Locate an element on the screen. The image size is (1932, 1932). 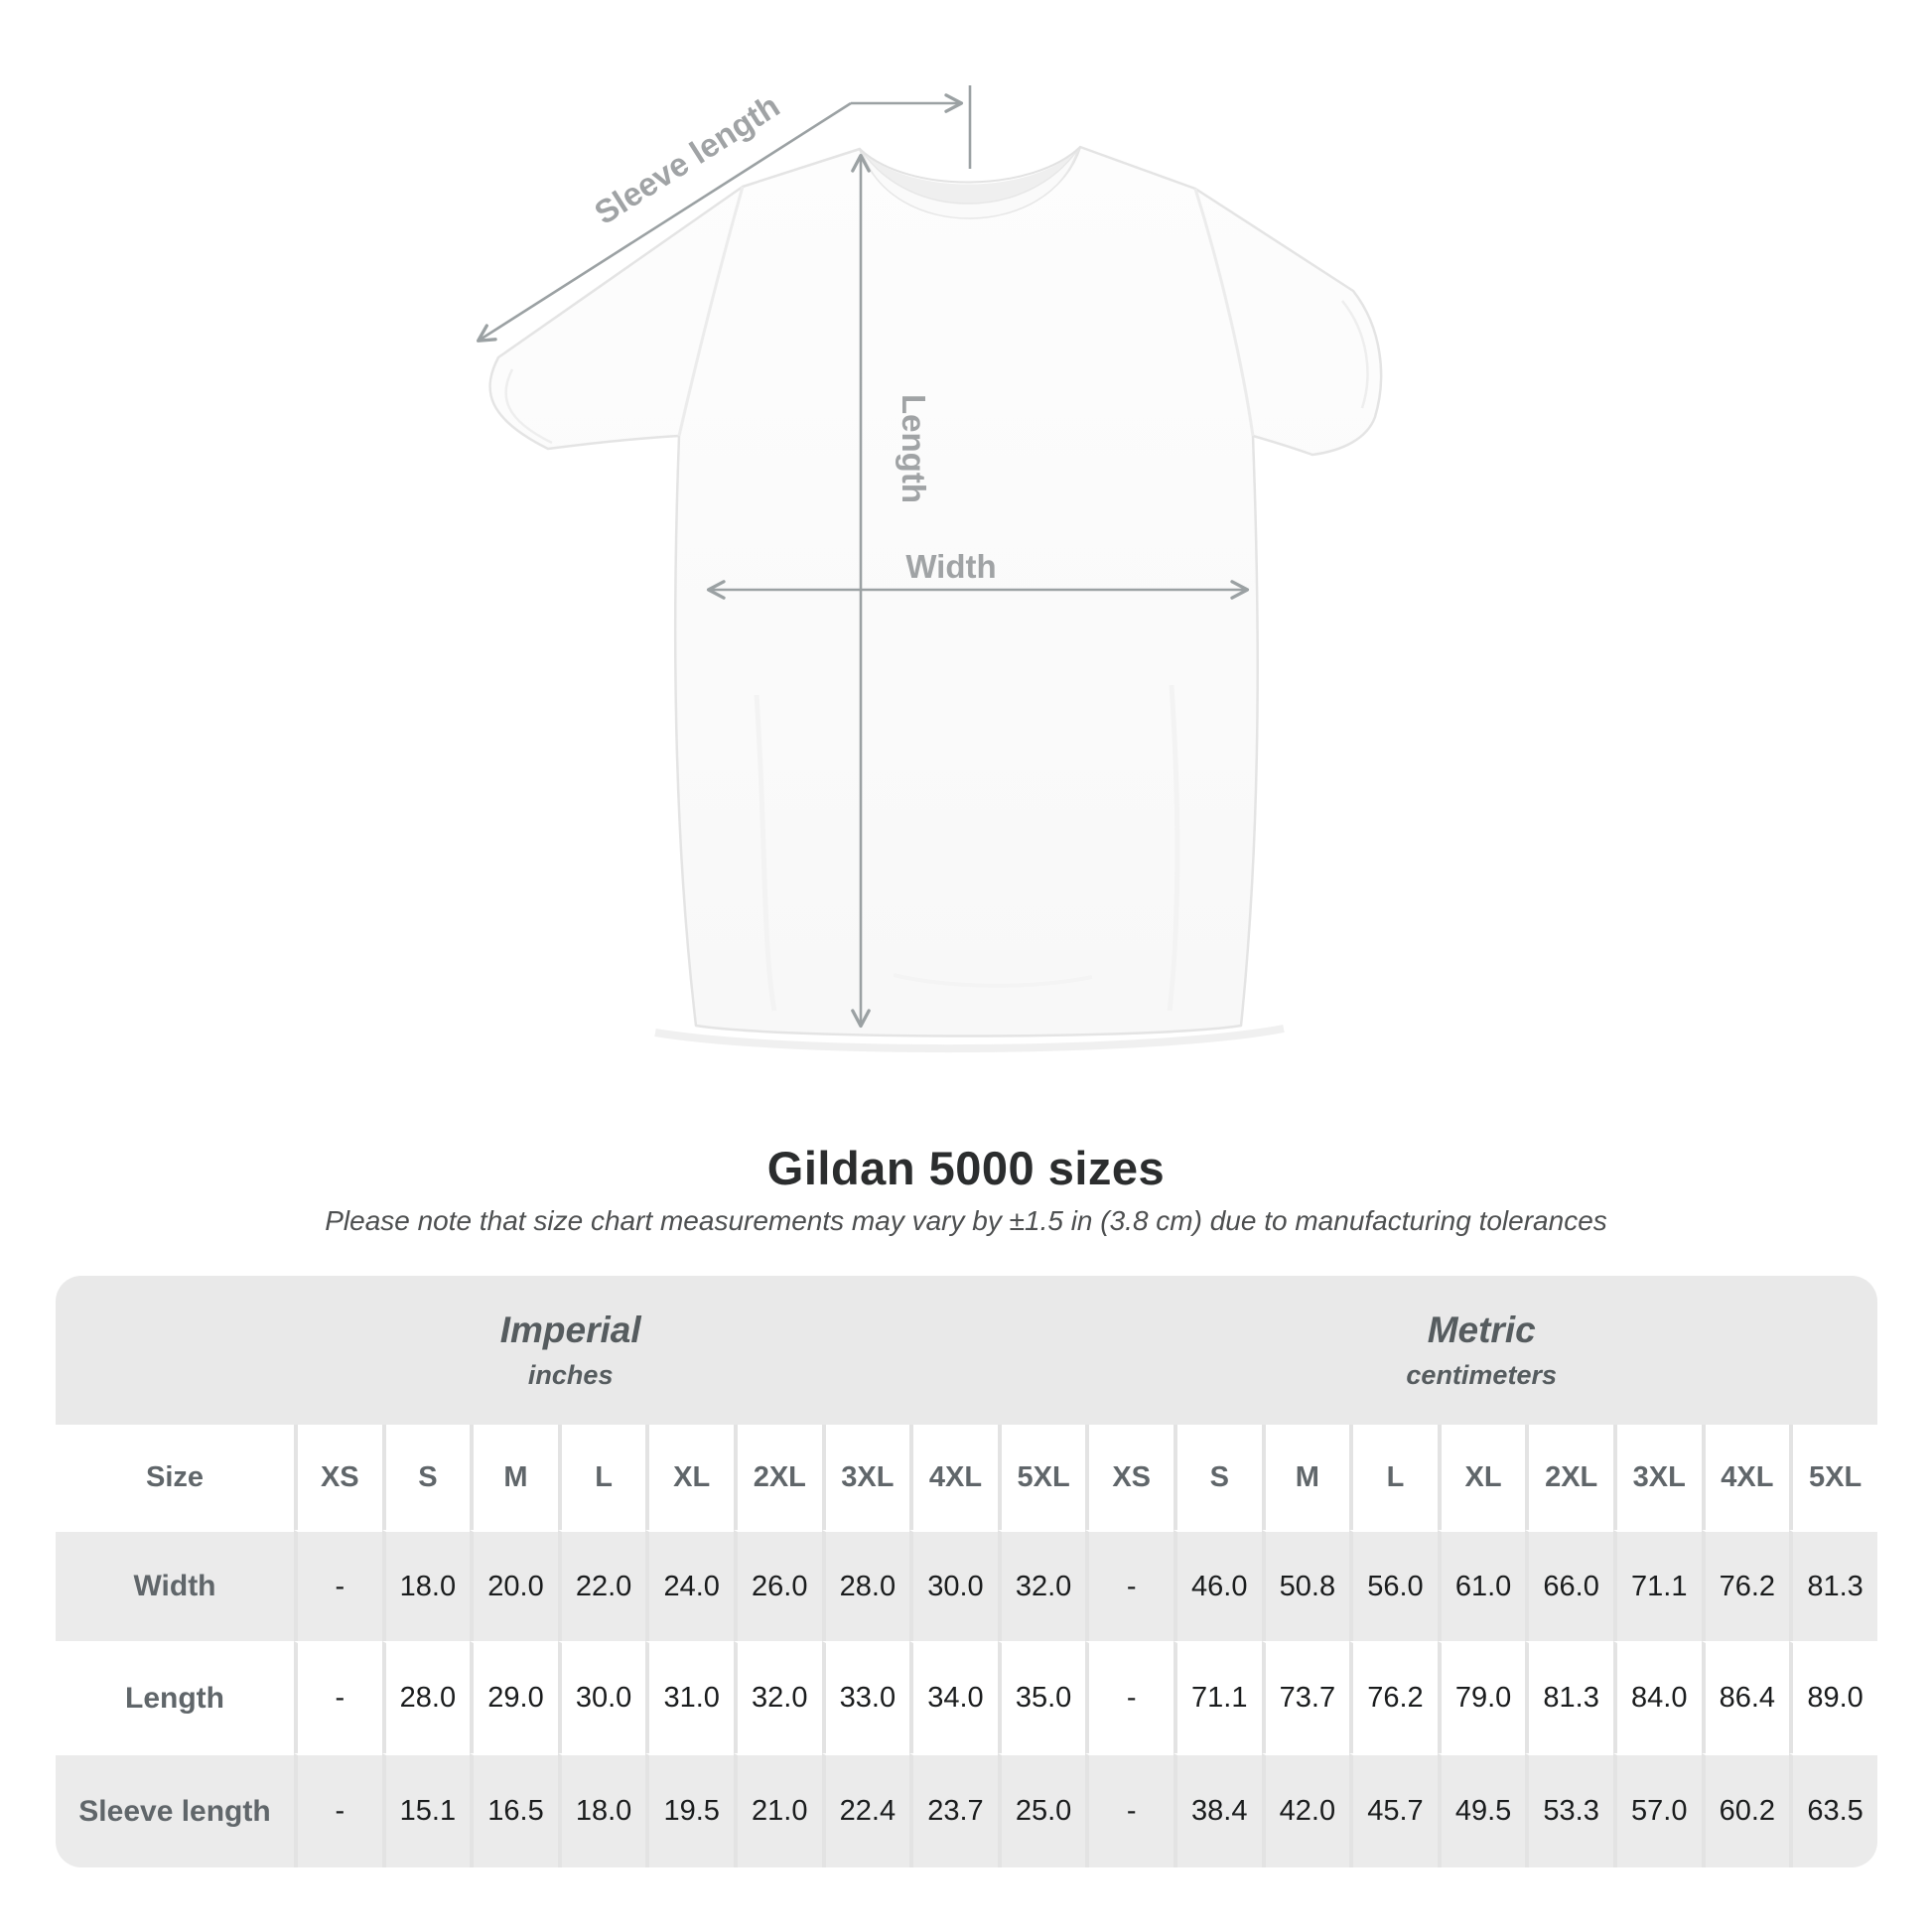
cell: 61.0 is located at coordinates (1481, 1586).